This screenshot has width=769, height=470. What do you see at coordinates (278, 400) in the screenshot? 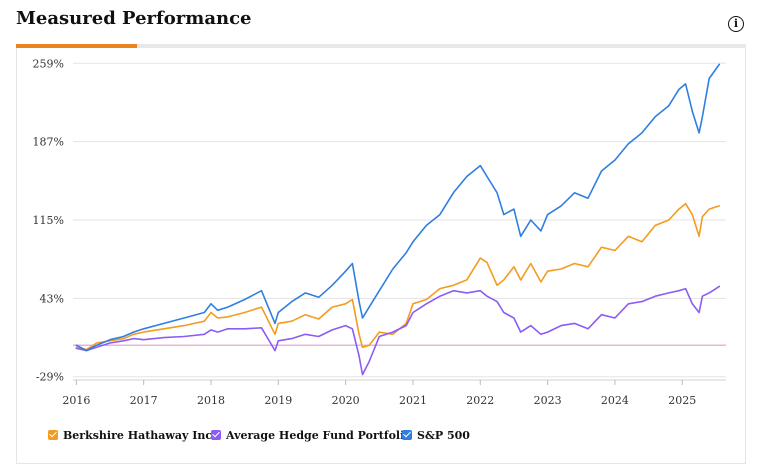
I see `x-tick-label: 2019` at bounding box center [278, 400].